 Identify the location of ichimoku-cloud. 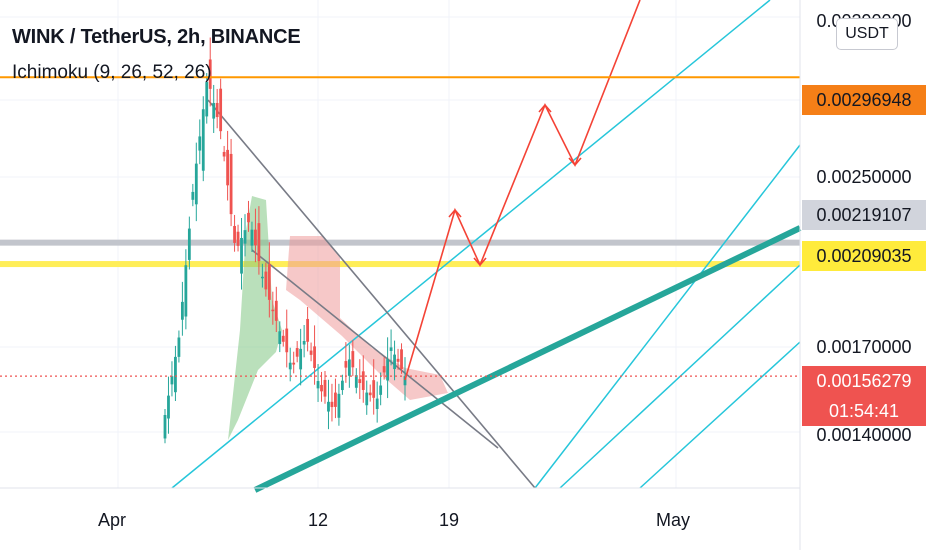
(338, 318).